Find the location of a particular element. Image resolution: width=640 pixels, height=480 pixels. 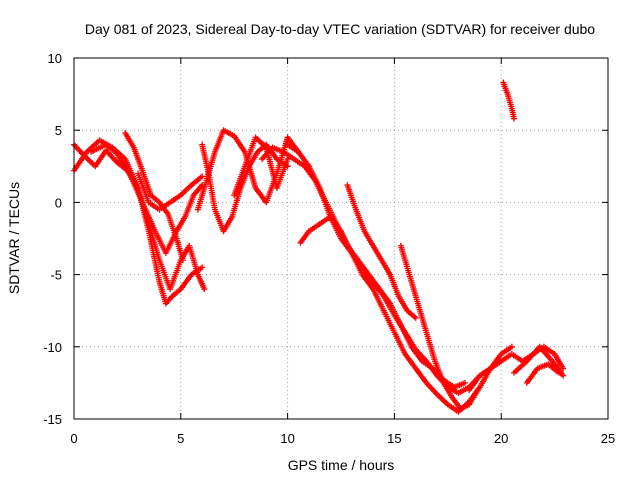

x-tick-label: 20 is located at coordinates (501, 438).